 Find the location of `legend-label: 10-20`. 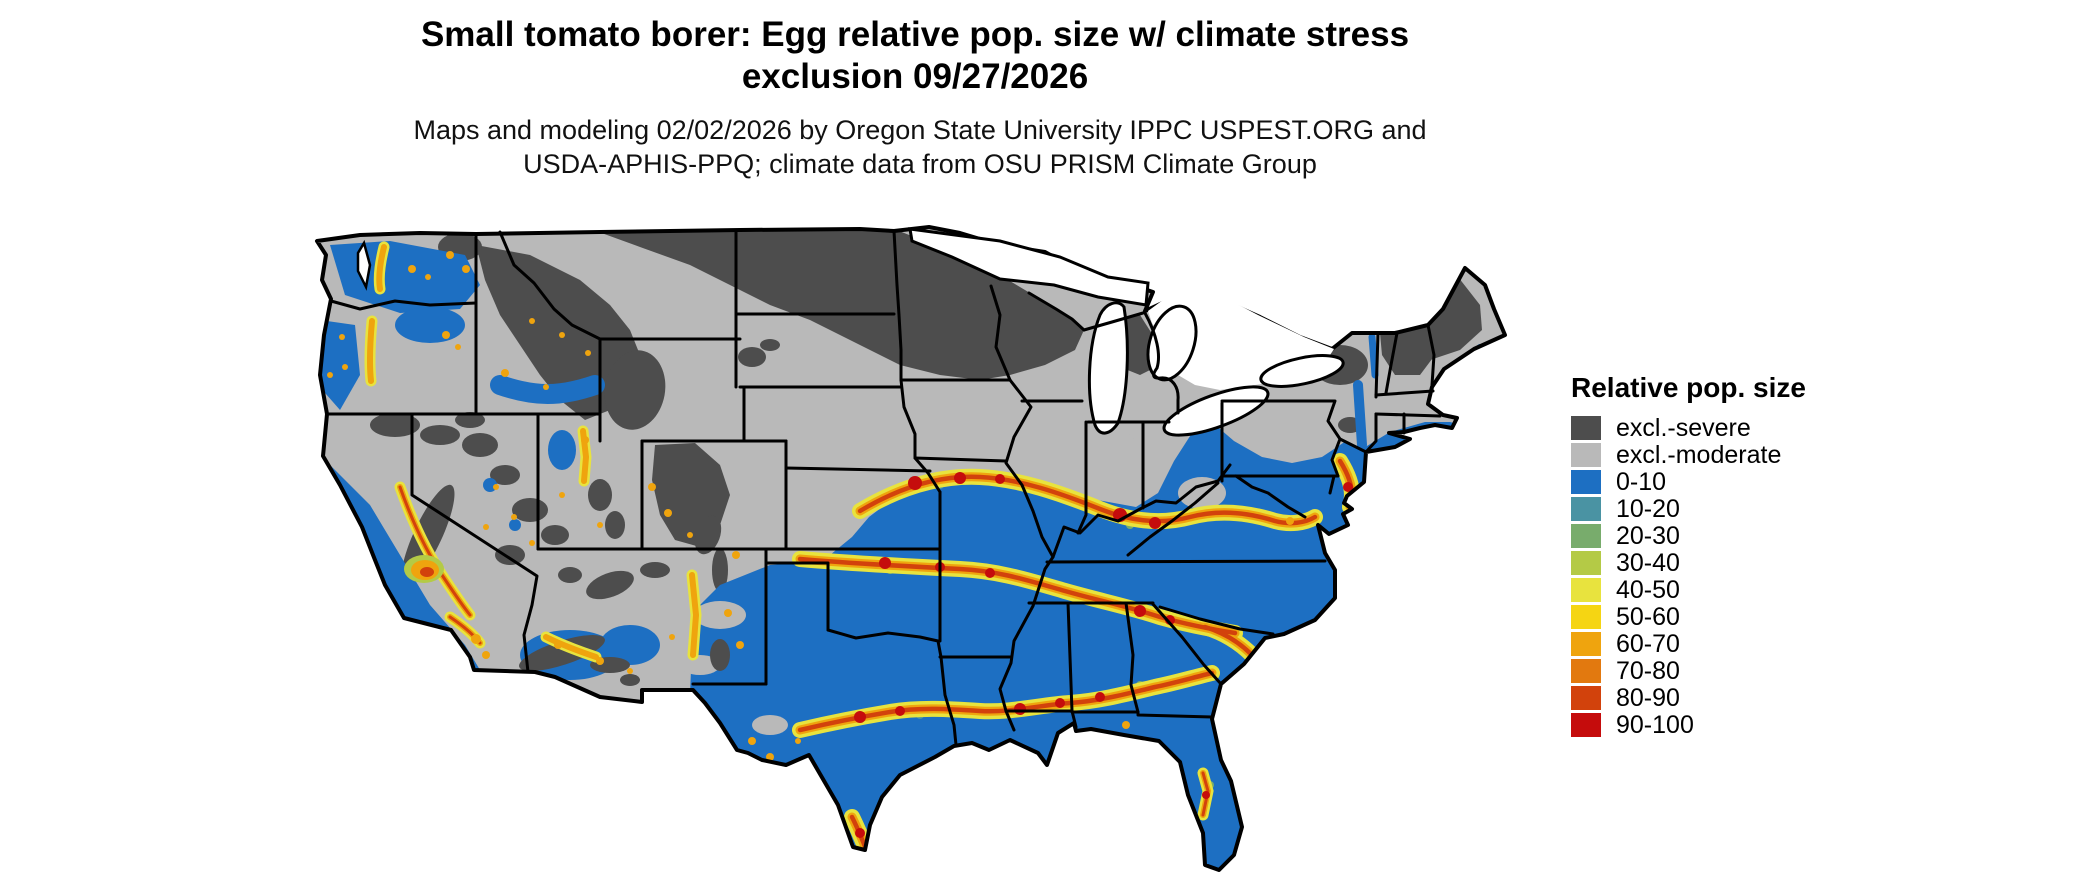

legend-label: 10-20 is located at coordinates (1648, 508).